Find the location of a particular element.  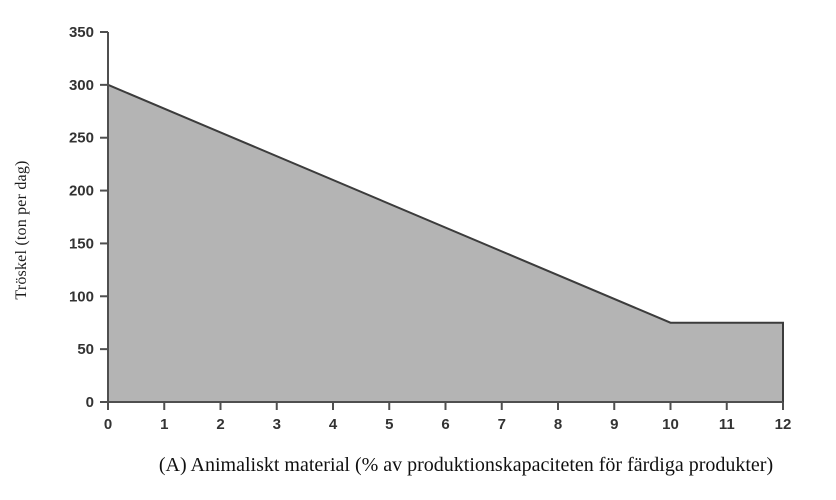

x-tick-label: 8 is located at coordinates (558, 424).